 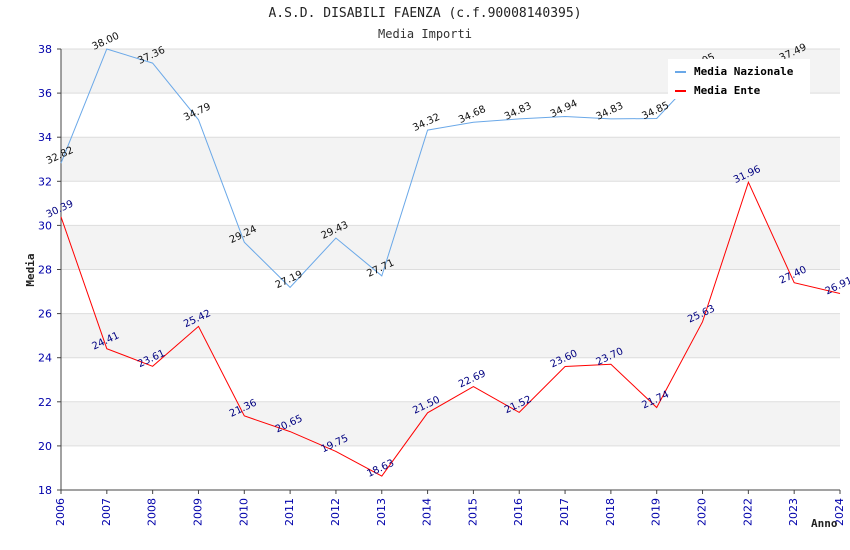 What do you see at coordinates (289, 280) in the screenshot?
I see `data-label: 27.19` at bounding box center [289, 280].